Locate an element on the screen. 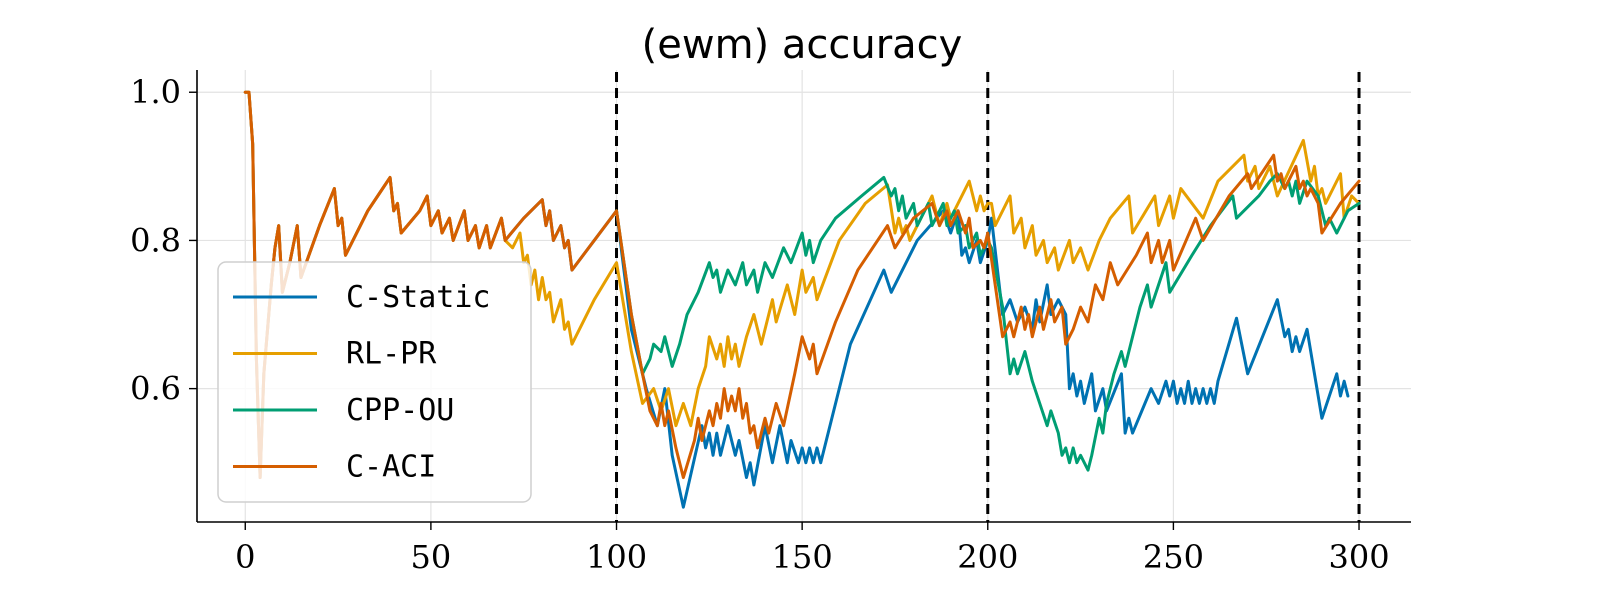 The width and height of the screenshot is (1600, 600). y-tick-label: 0.8 is located at coordinates (155, 240).